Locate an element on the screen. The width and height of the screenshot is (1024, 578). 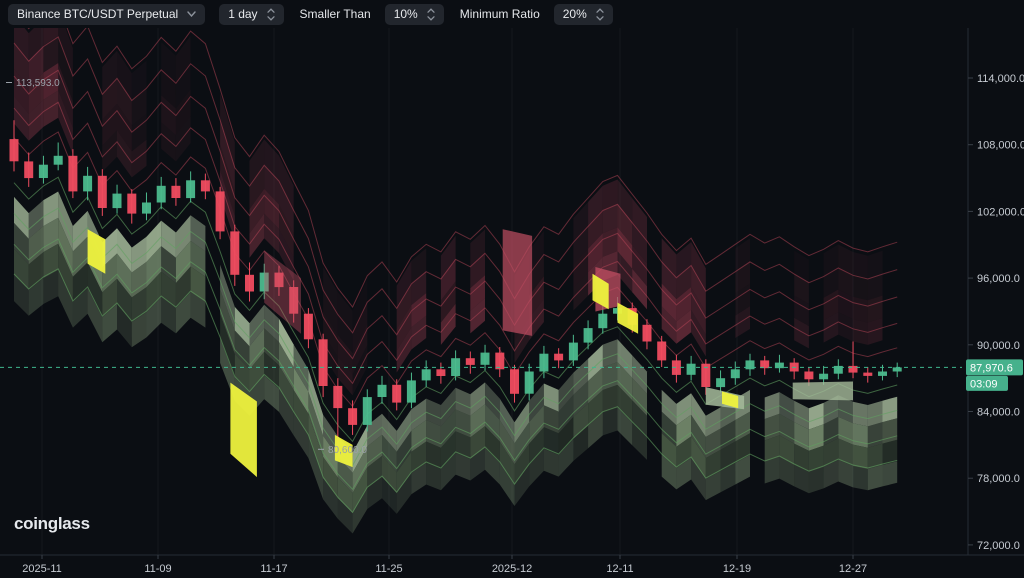
symbol-select: Binance BTC/USDT Perpetual is located at coordinates (107, 14).